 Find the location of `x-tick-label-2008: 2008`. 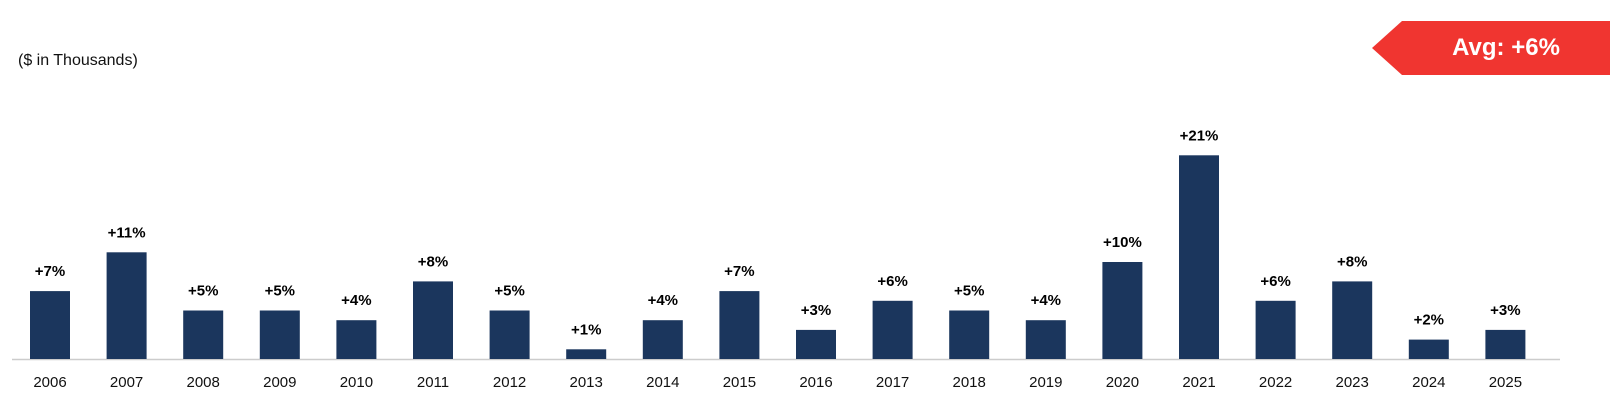

x-tick-label-2008: 2008 is located at coordinates (203, 382).